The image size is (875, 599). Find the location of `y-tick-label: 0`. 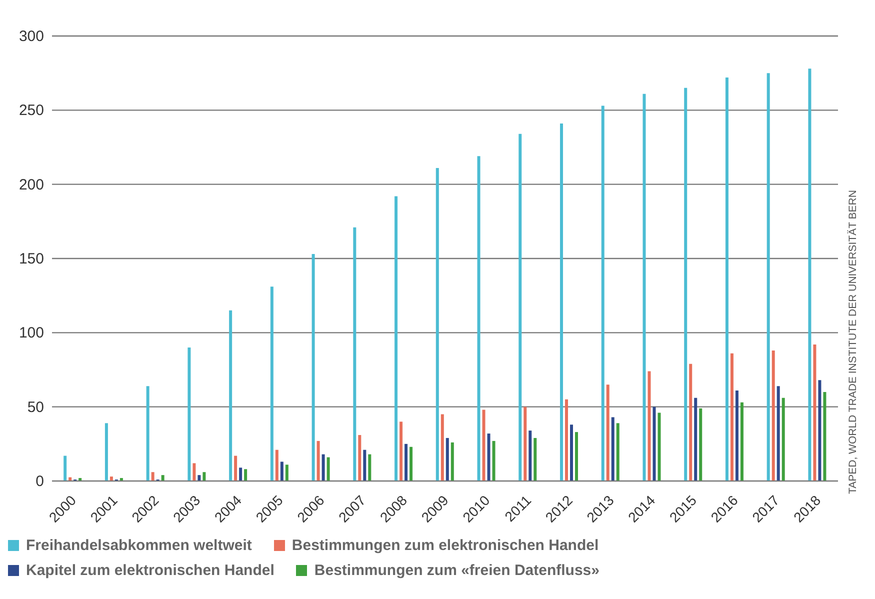

y-tick-label: 0 is located at coordinates (40, 481).